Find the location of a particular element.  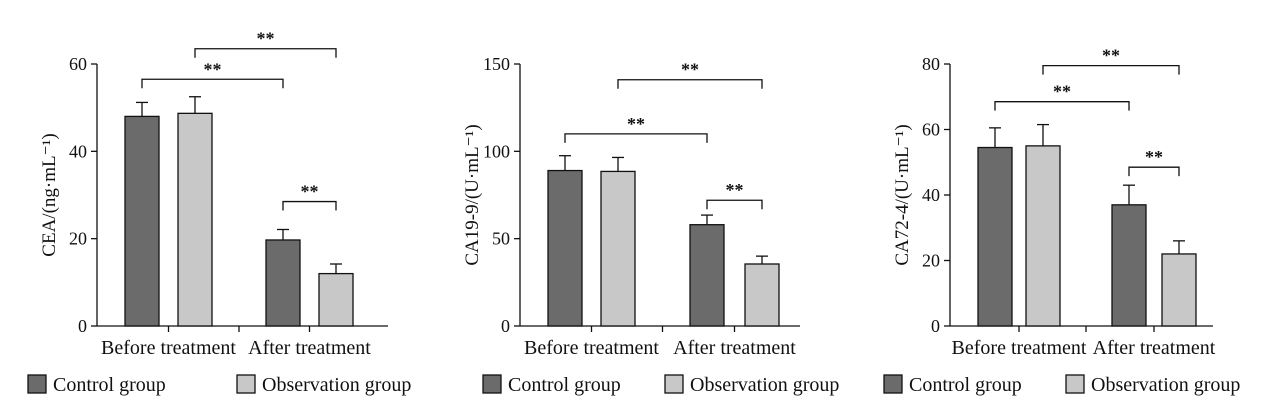

y-axis-label: CEA/(ng·mL⁻¹) is located at coordinates (49, 194).